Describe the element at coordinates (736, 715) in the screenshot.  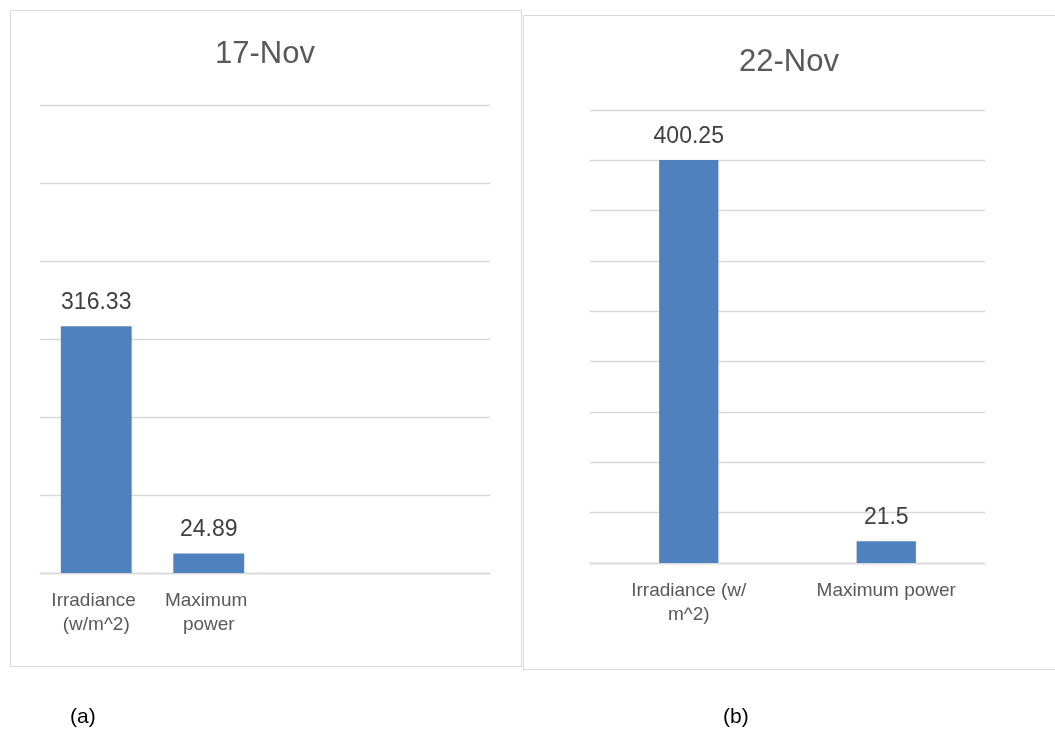
I see `text: (b)` at that location.